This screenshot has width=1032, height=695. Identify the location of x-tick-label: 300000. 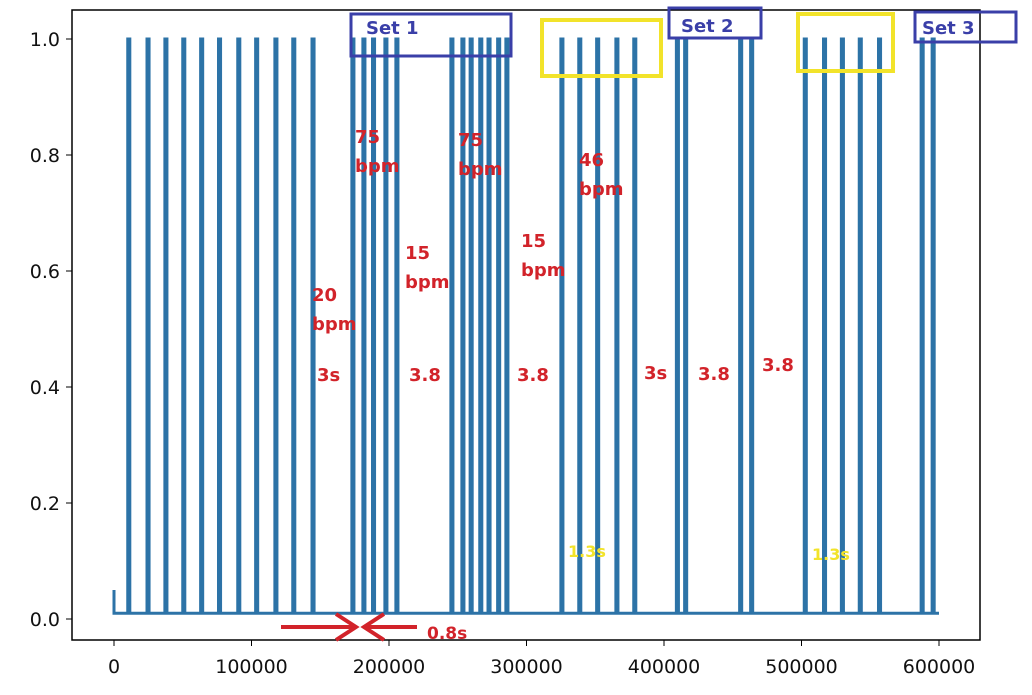
(526, 667).